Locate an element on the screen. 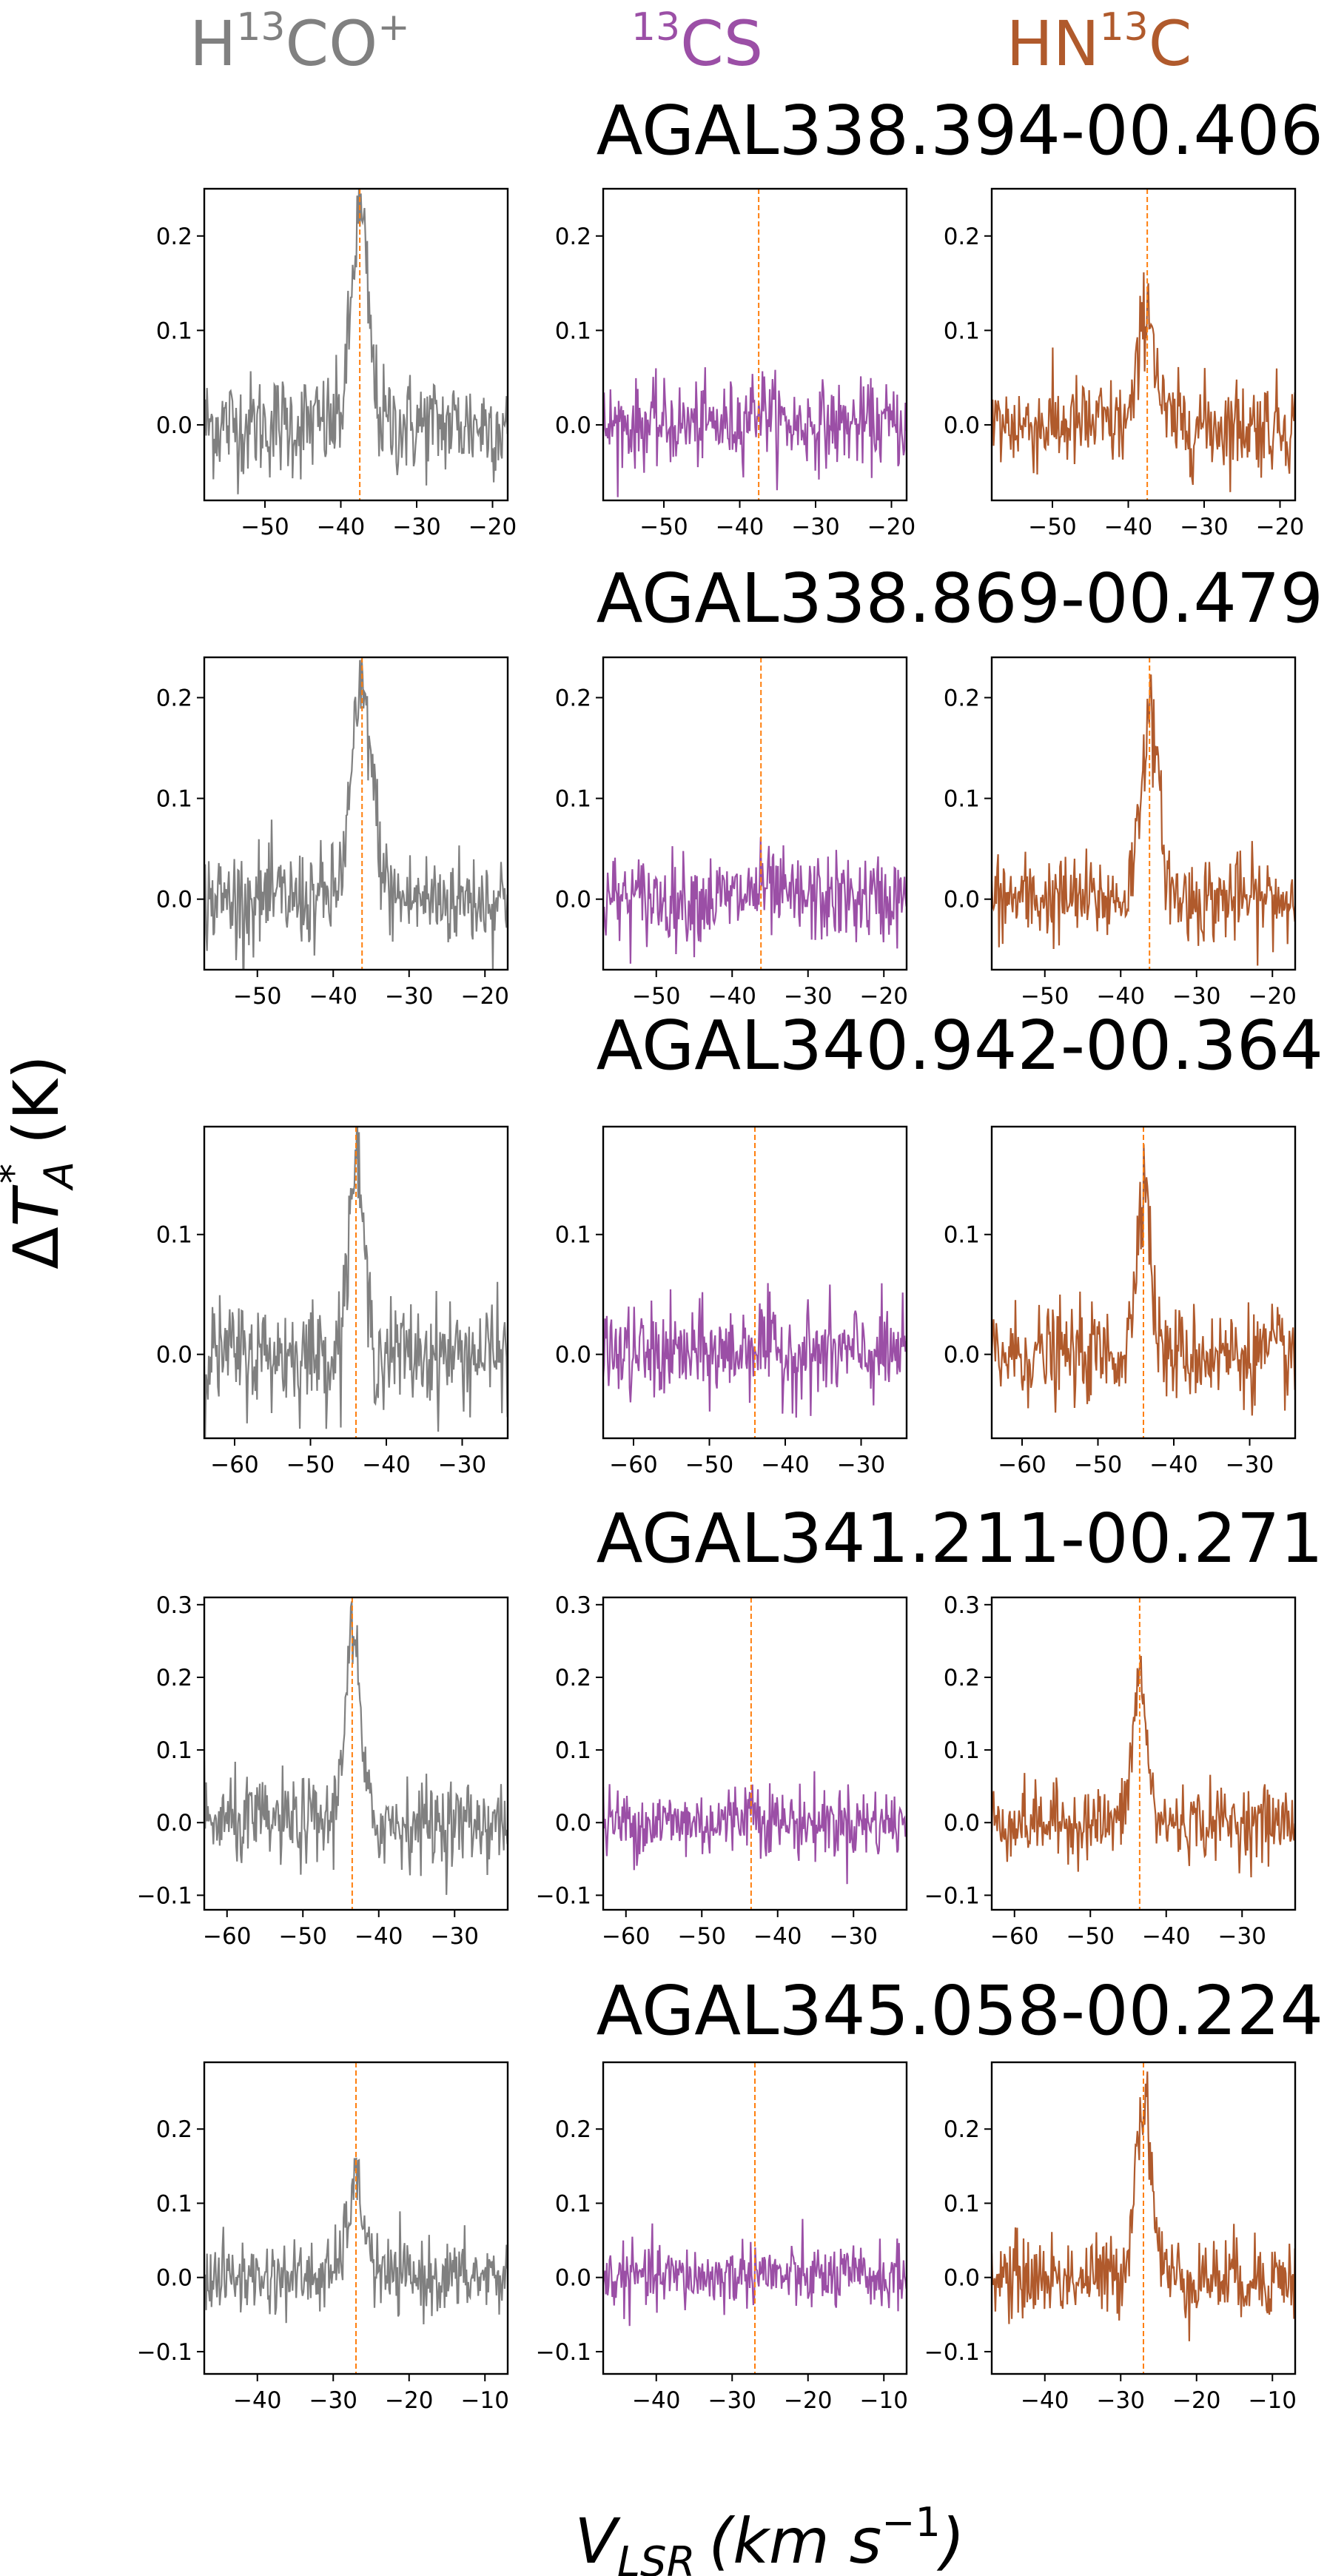  xlabel-sub: LSR is located at coordinates (656, 2557).